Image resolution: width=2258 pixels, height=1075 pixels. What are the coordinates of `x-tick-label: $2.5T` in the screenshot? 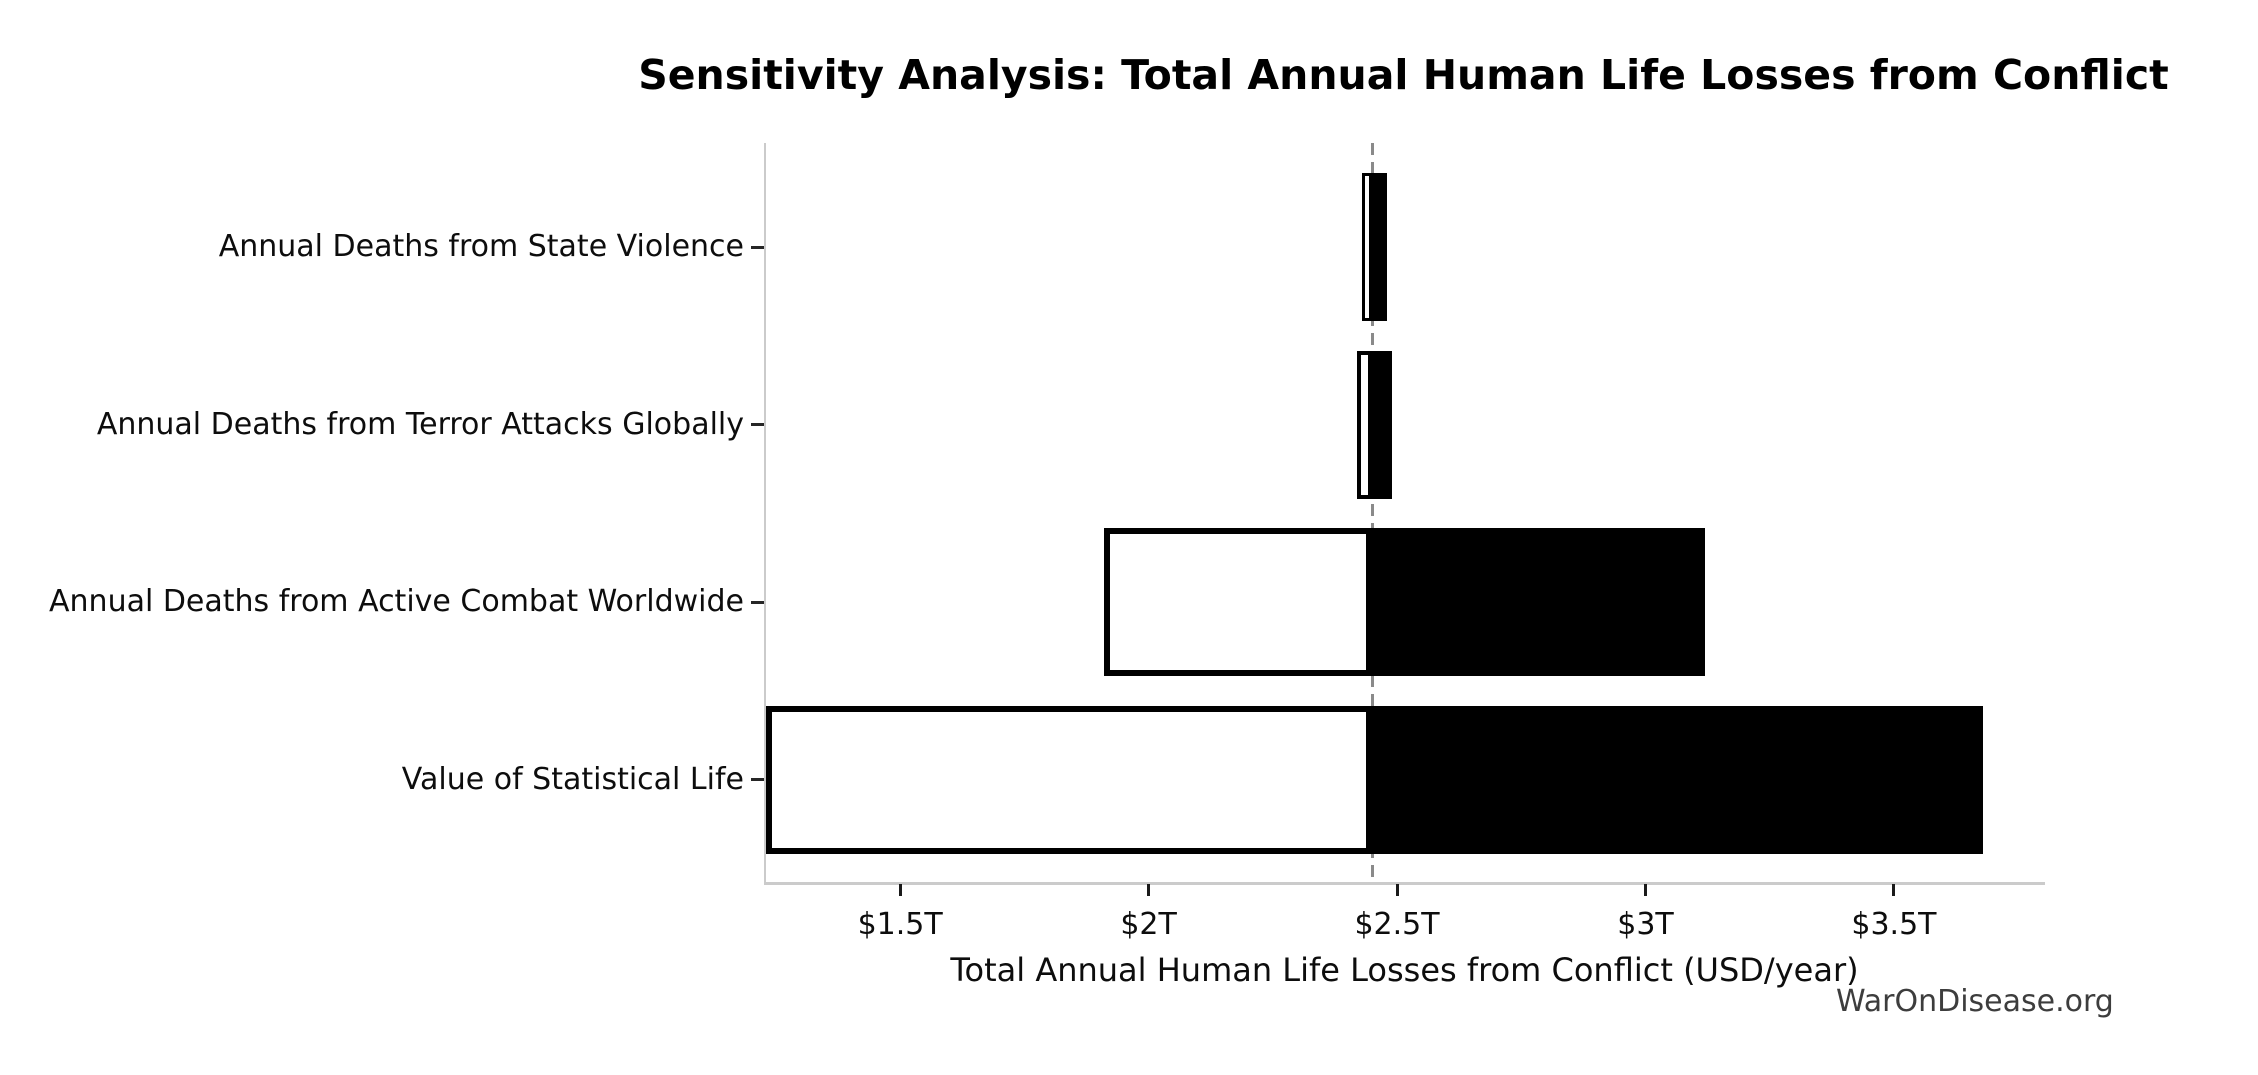 It's located at (1397, 924).